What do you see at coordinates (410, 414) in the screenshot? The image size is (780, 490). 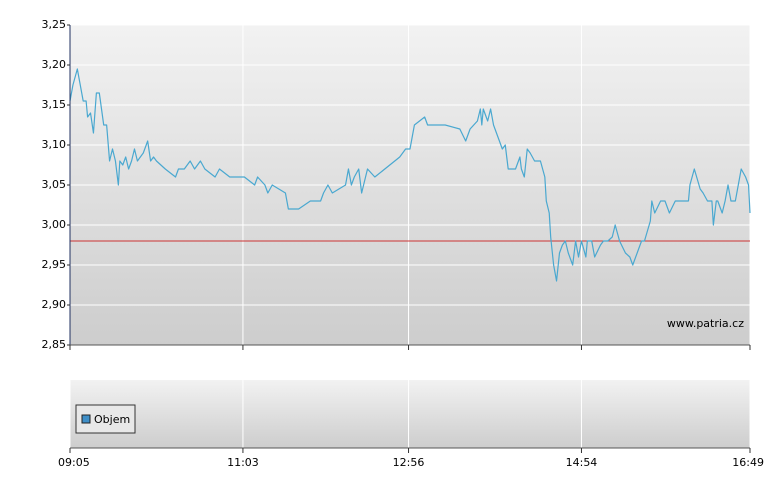 I see `volume-panel` at bounding box center [410, 414].